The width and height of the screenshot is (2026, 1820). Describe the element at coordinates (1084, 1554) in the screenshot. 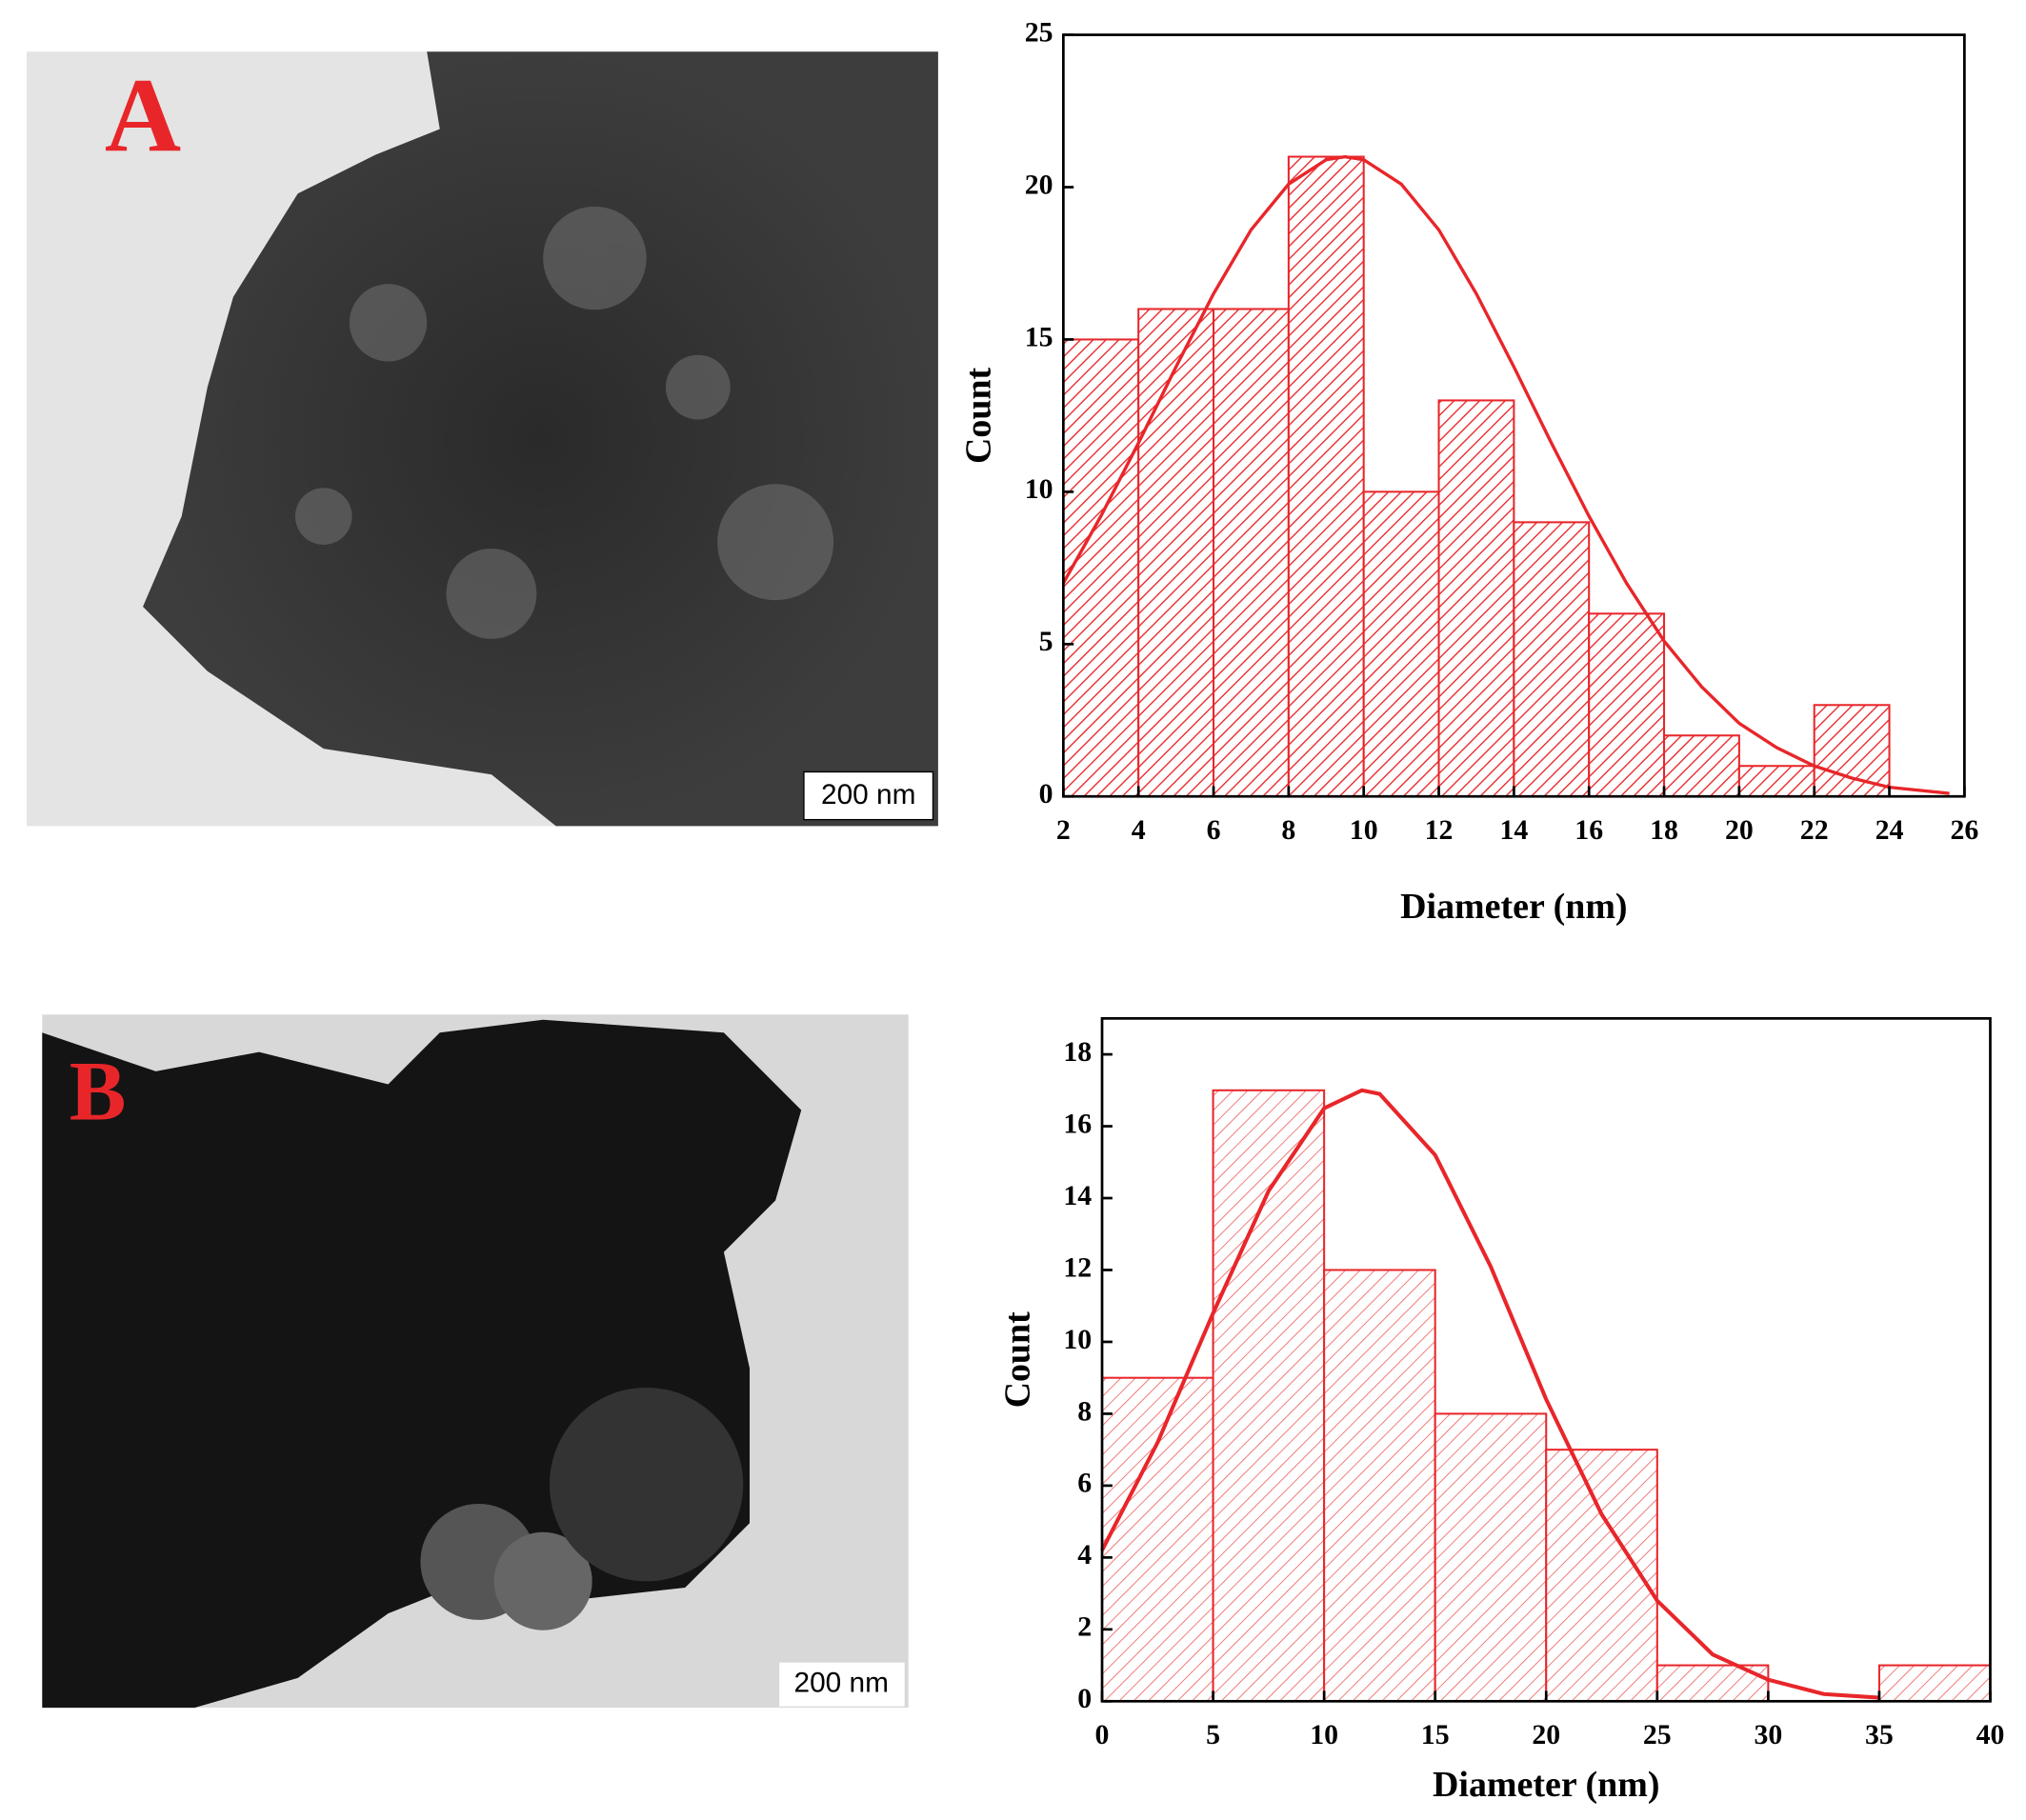

I see `y-tick-label: 4` at that location.